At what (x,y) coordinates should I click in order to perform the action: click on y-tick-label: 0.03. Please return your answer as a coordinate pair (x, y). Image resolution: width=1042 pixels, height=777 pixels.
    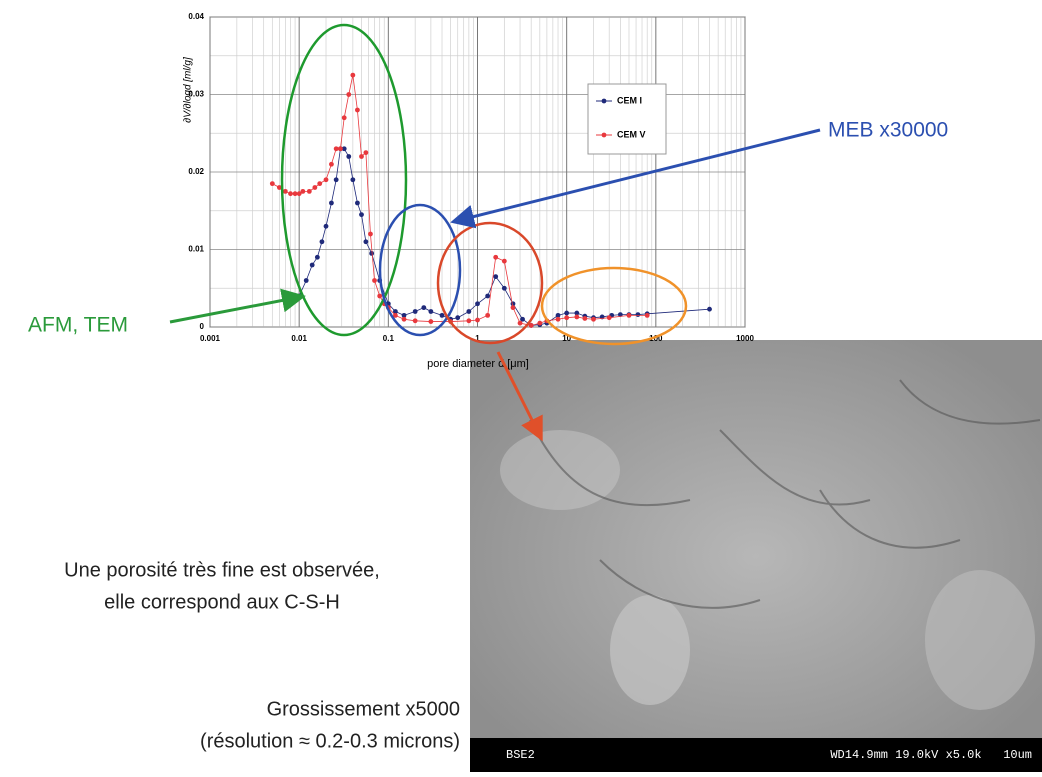
    Looking at the image, I should click on (196, 94).